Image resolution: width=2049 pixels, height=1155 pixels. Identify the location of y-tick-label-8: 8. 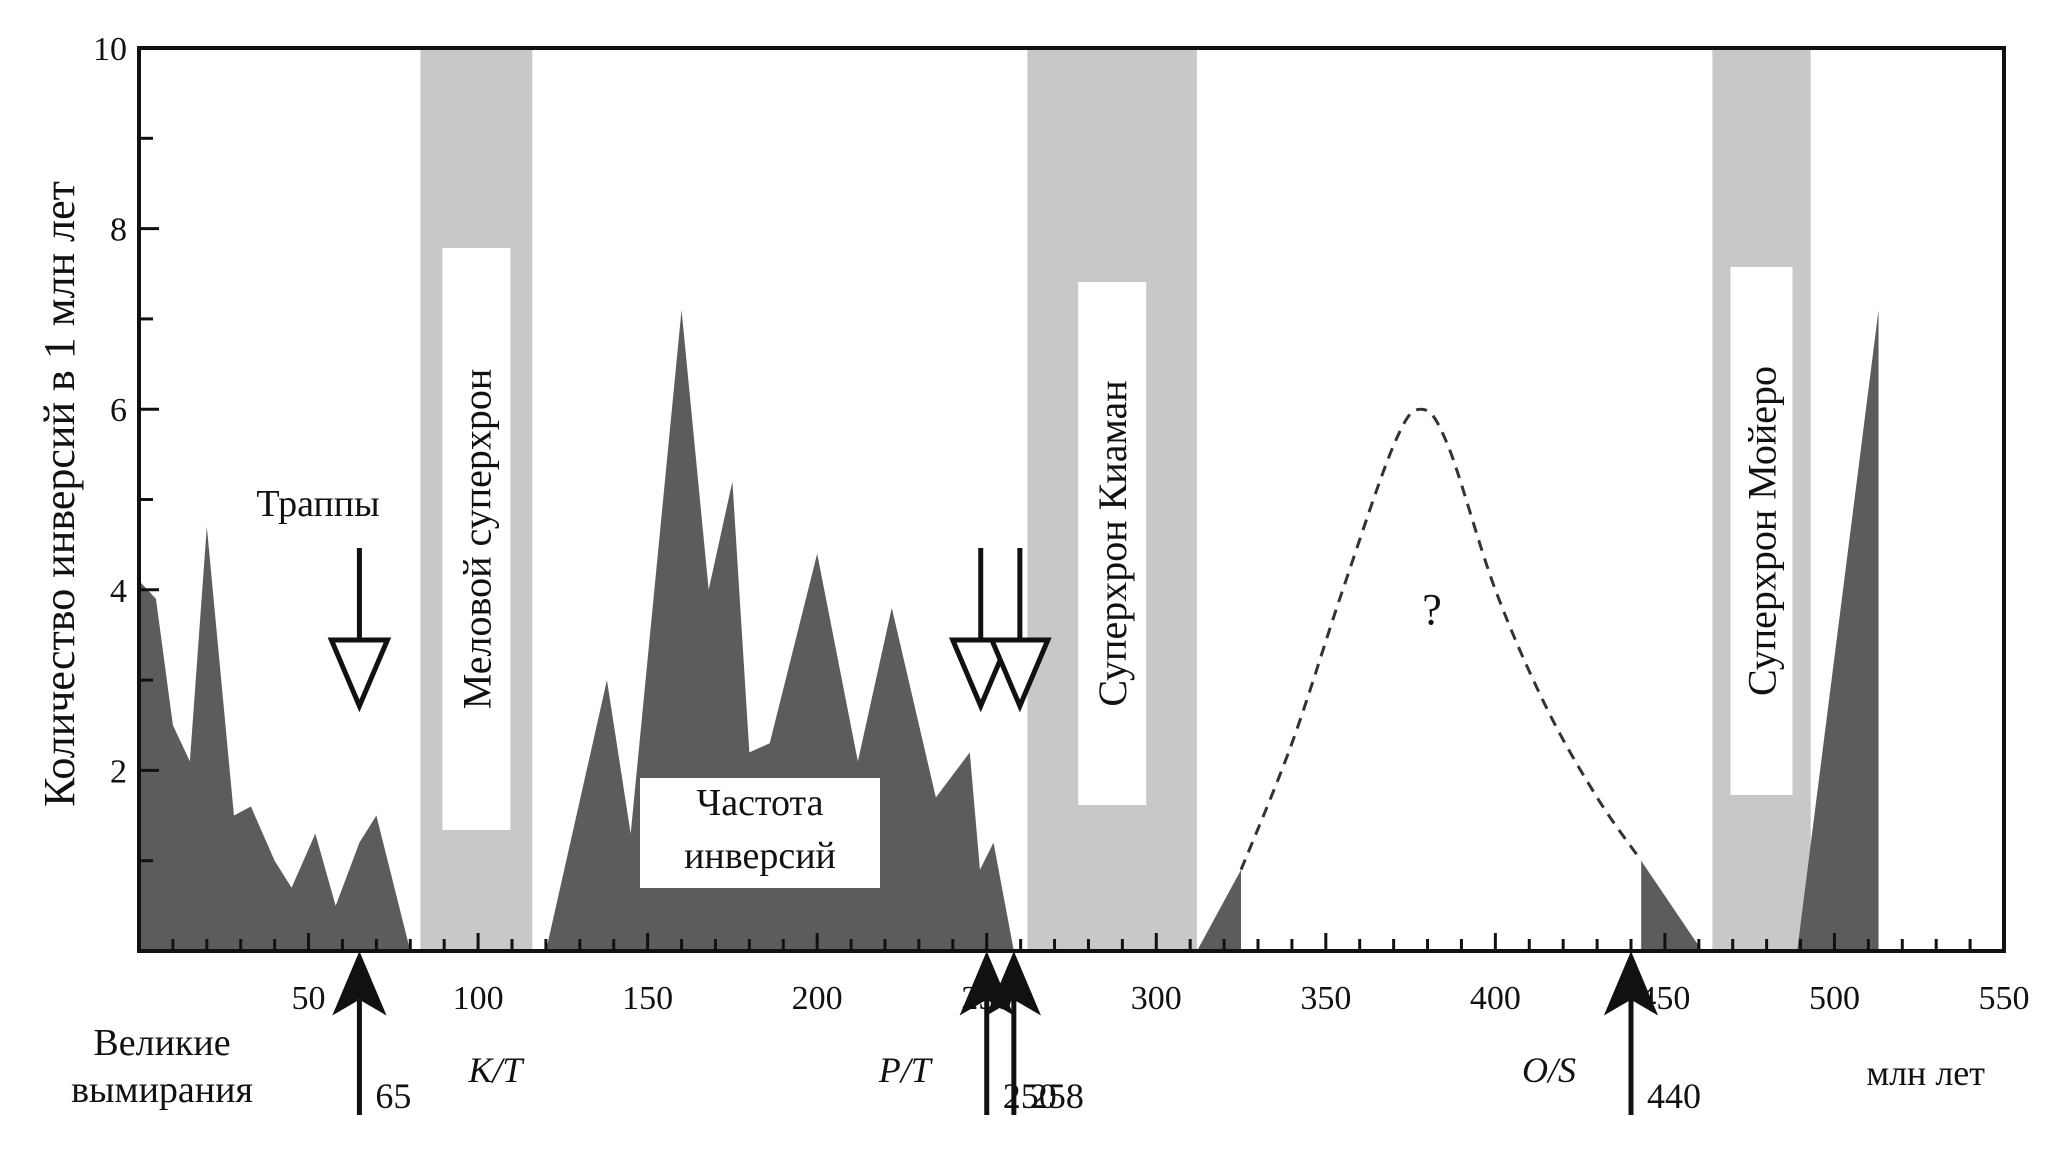
(118, 230).